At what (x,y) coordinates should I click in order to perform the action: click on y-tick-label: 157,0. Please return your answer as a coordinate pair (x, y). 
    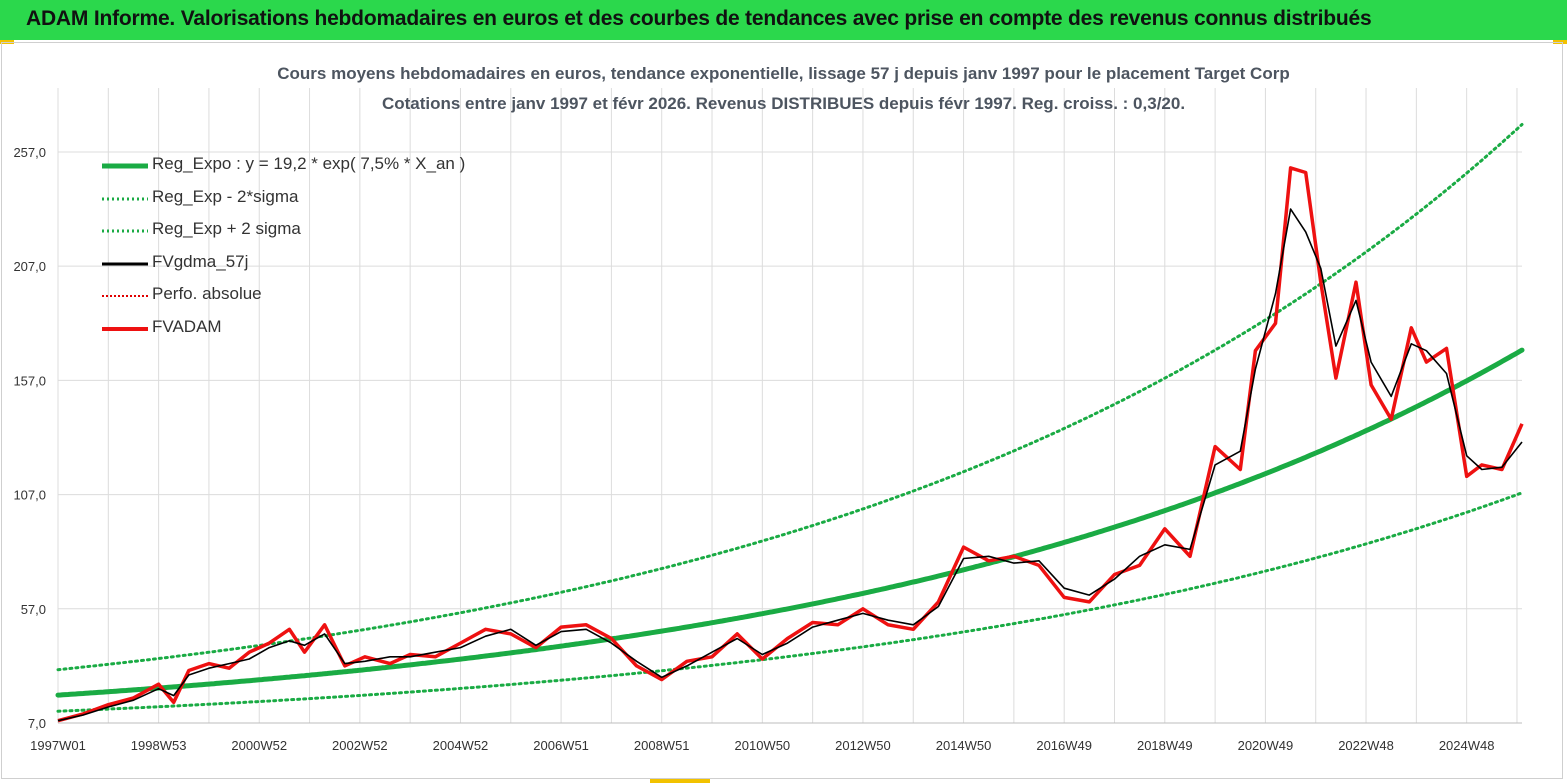
    Looking at the image, I should click on (29, 380).